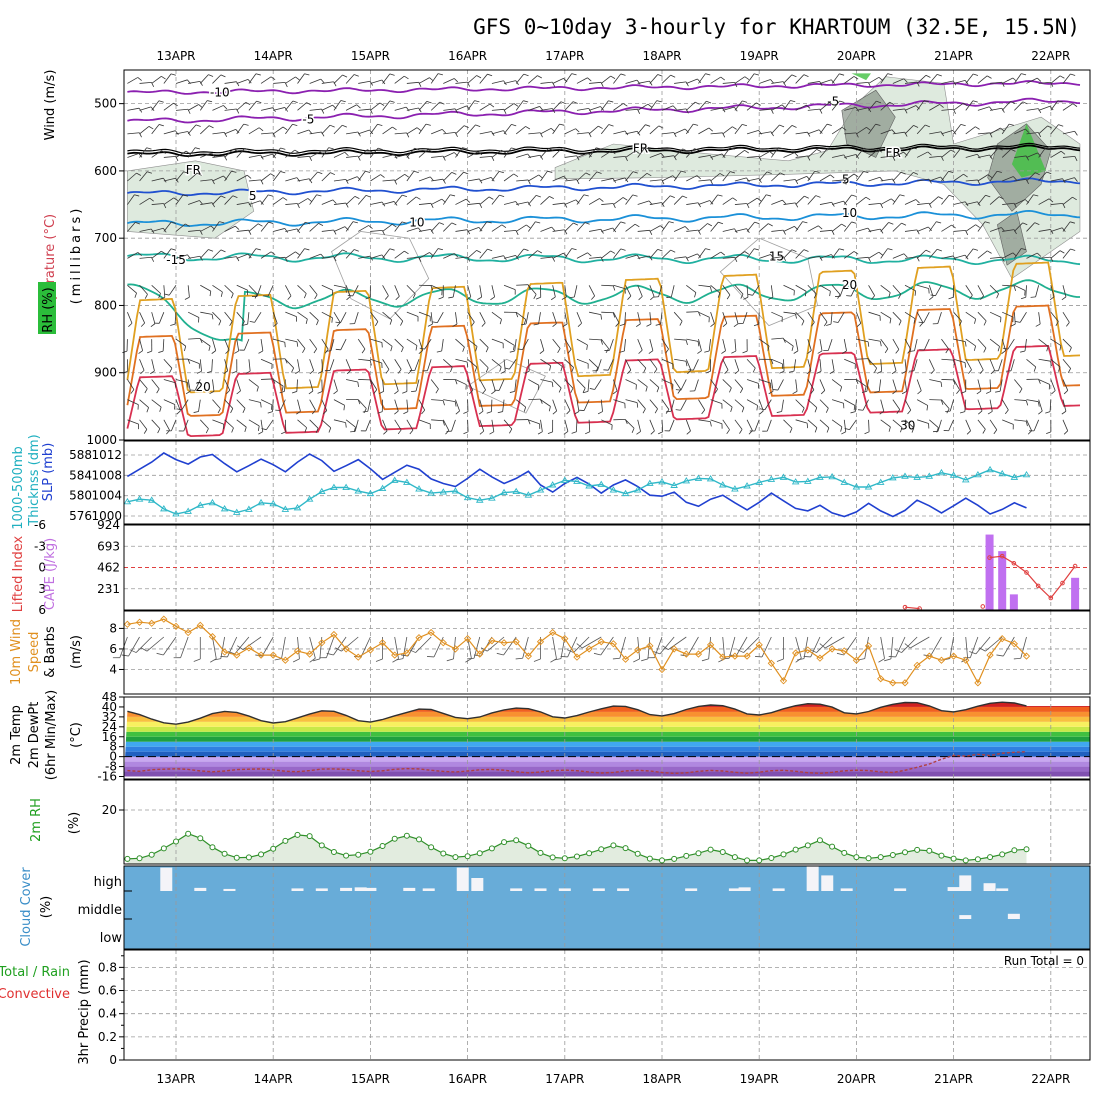 Image resolution: width=1100 pixels, height=1100 pixels. I want to click on li-marker, so click(983, 606).